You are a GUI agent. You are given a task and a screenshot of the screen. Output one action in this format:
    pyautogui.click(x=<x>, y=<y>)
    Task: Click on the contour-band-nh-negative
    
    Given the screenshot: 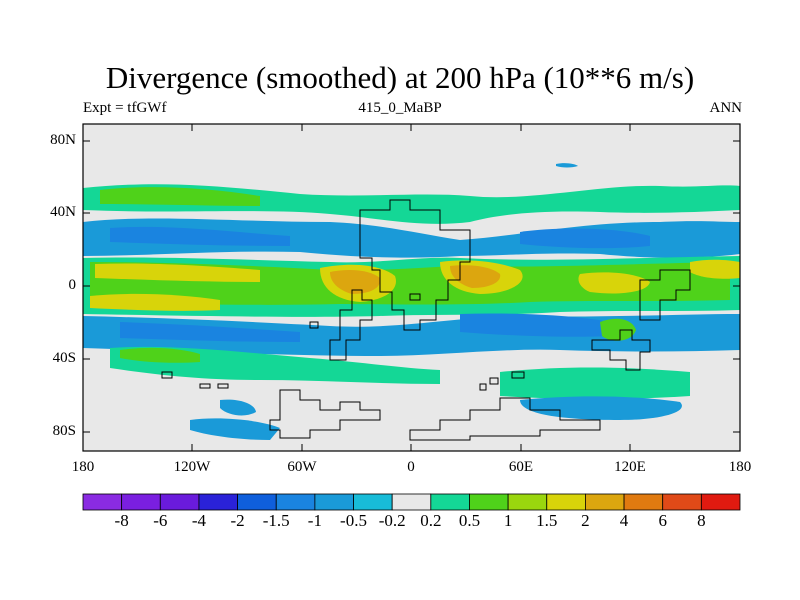 What is the action you would take?
    pyautogui.click(x=411, y=238)
    